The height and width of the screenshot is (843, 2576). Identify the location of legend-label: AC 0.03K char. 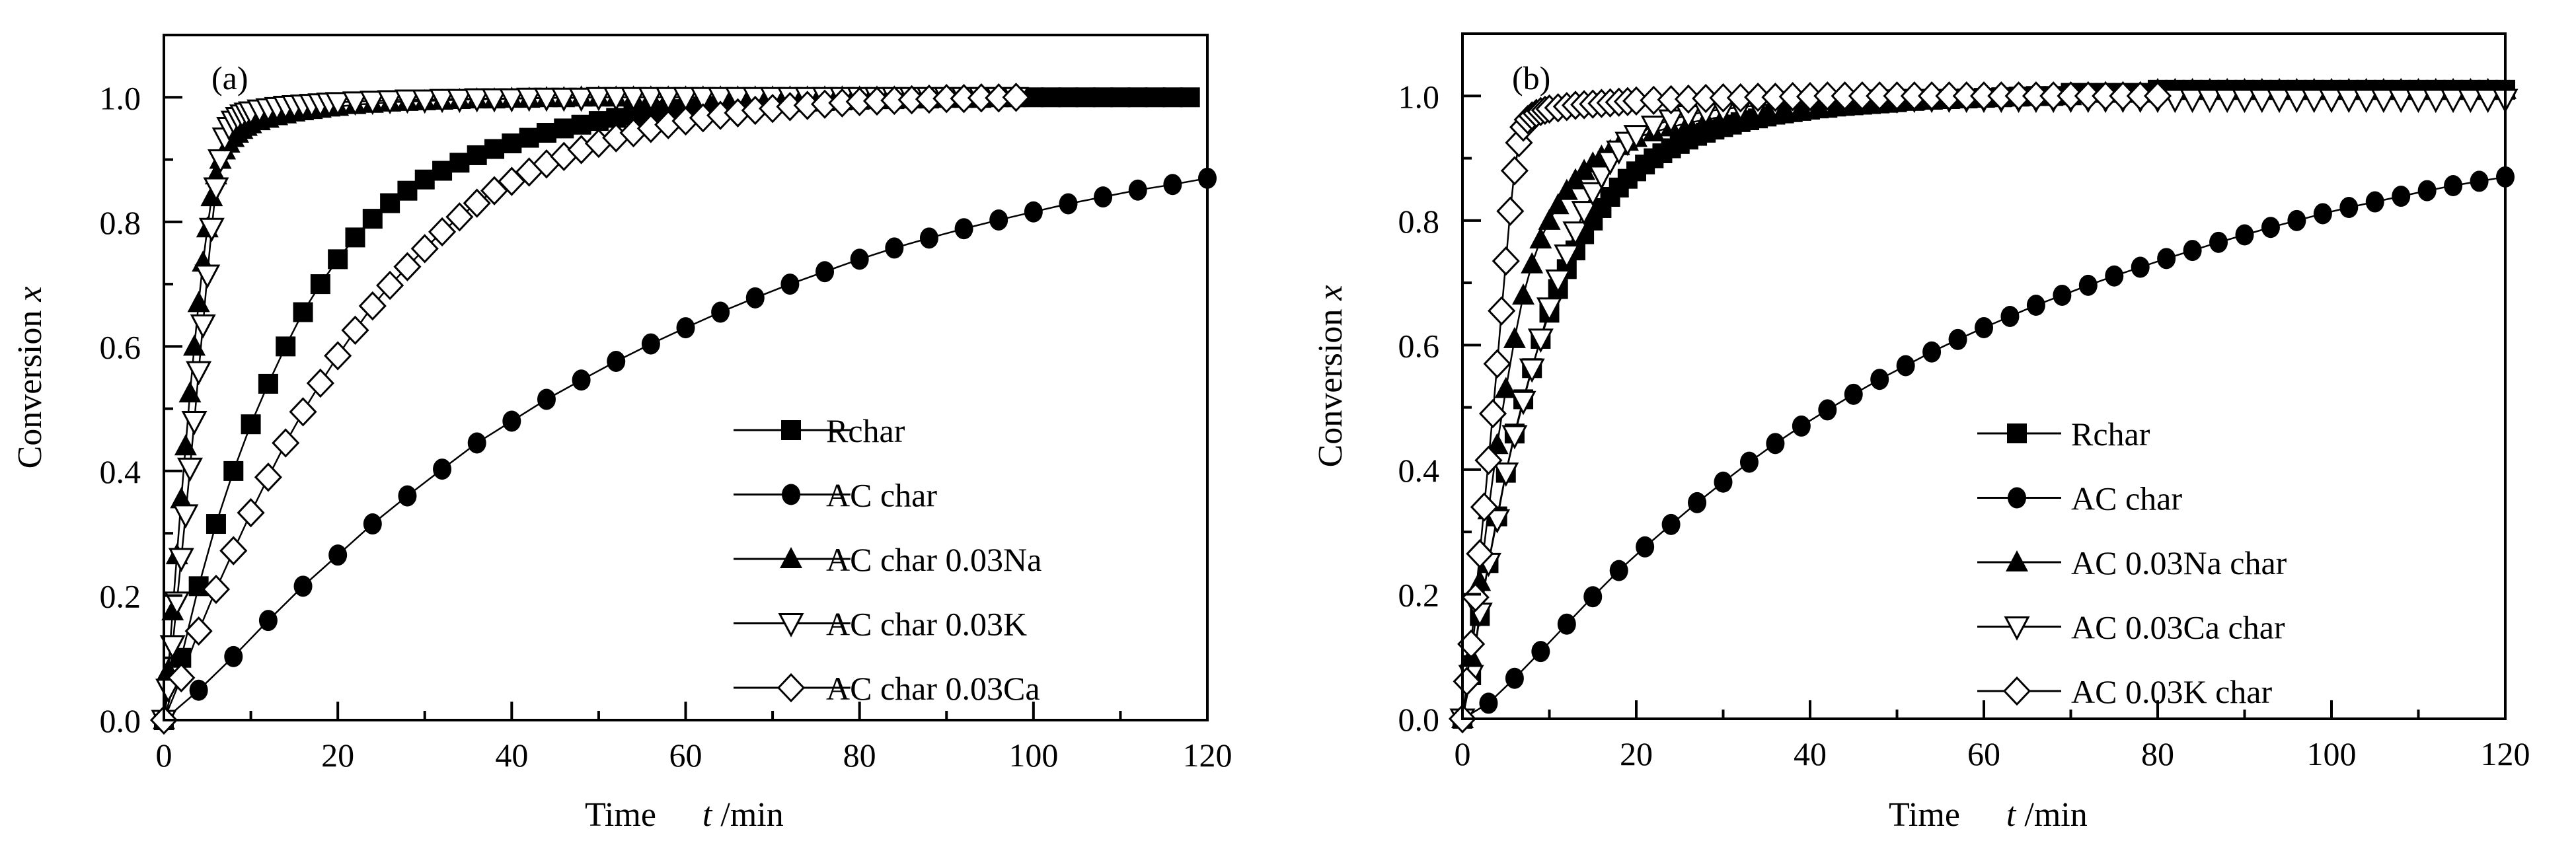
(2171, 692).